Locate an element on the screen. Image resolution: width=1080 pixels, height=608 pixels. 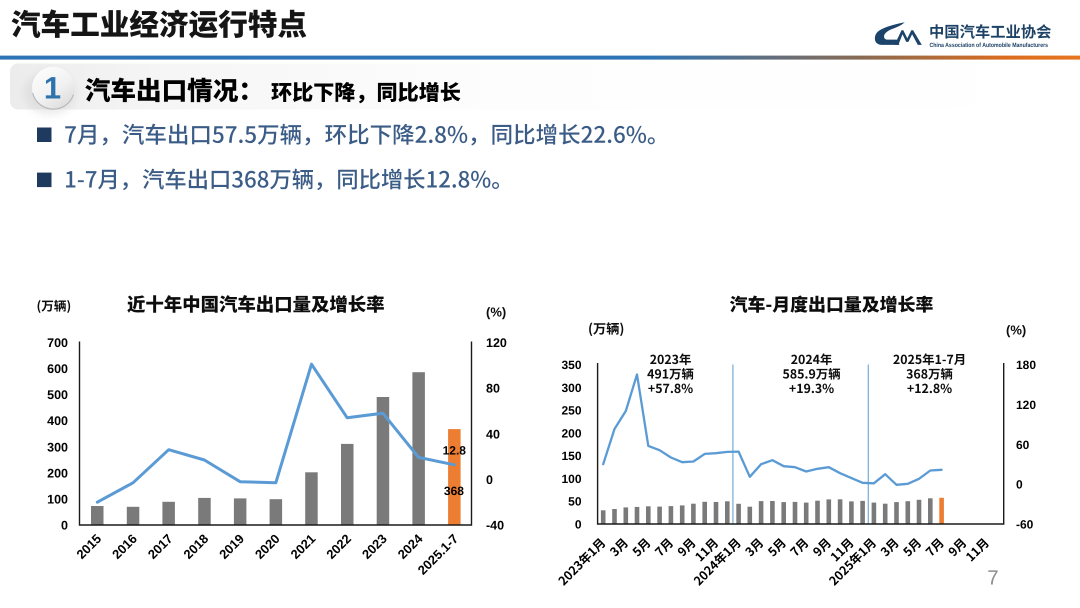
svg-text: 250 is located at coordinates (571, 411).